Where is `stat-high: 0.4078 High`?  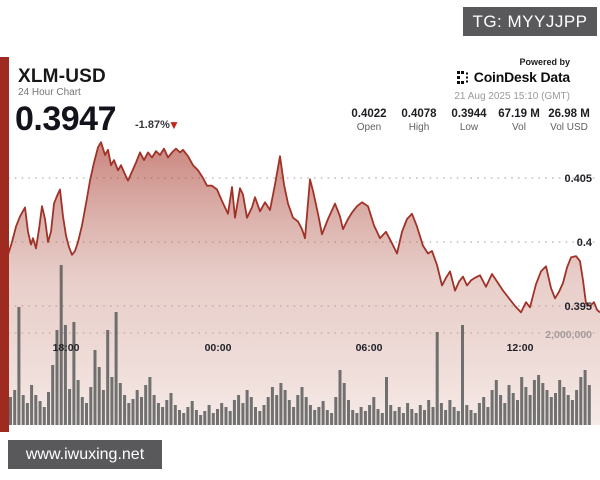 stat-high: 0.4078 High is located at coordinates (419, 120).